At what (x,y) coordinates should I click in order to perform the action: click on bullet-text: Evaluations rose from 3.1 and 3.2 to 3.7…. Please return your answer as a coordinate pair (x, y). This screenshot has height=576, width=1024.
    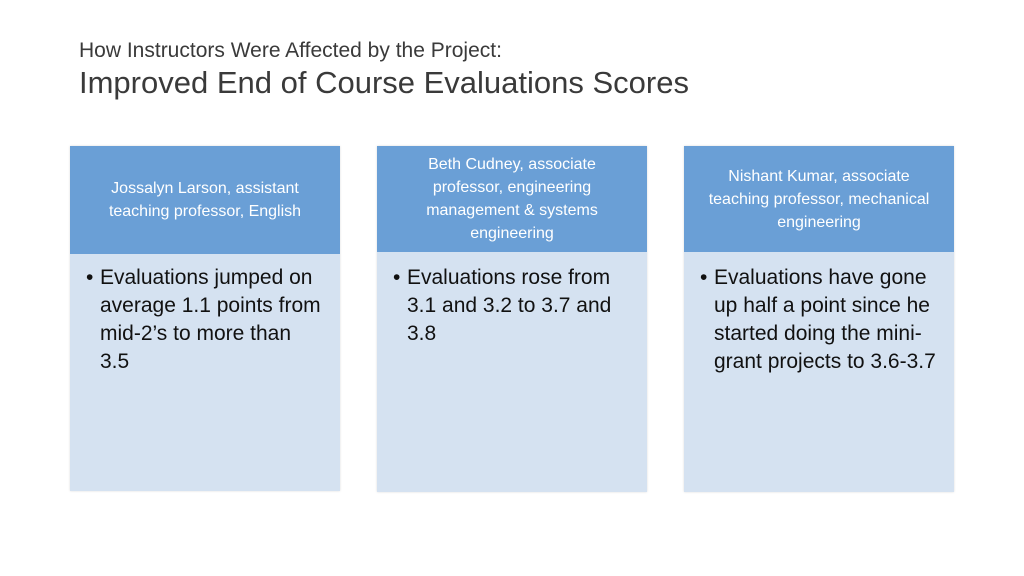
    Looking at the image, I should click on (509, 305).